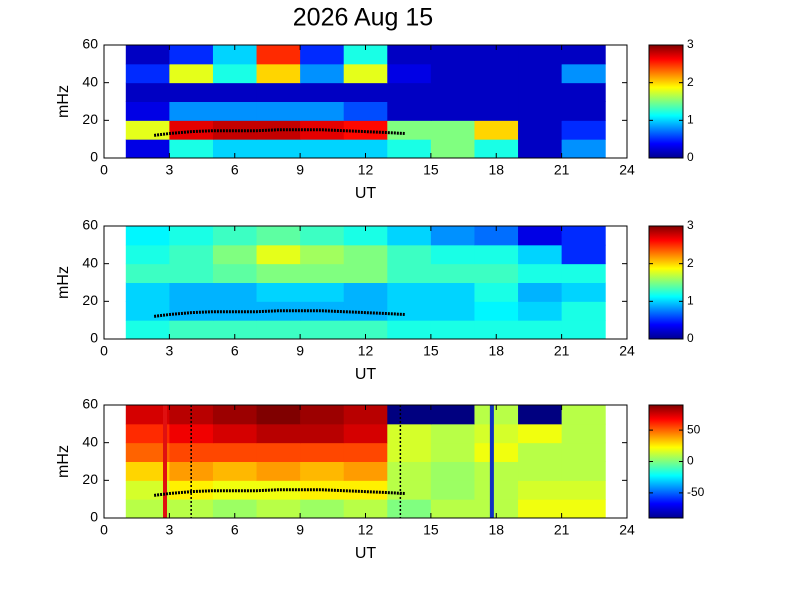  I want to click on colorbar-tick-label: 50, so click(694, 429).